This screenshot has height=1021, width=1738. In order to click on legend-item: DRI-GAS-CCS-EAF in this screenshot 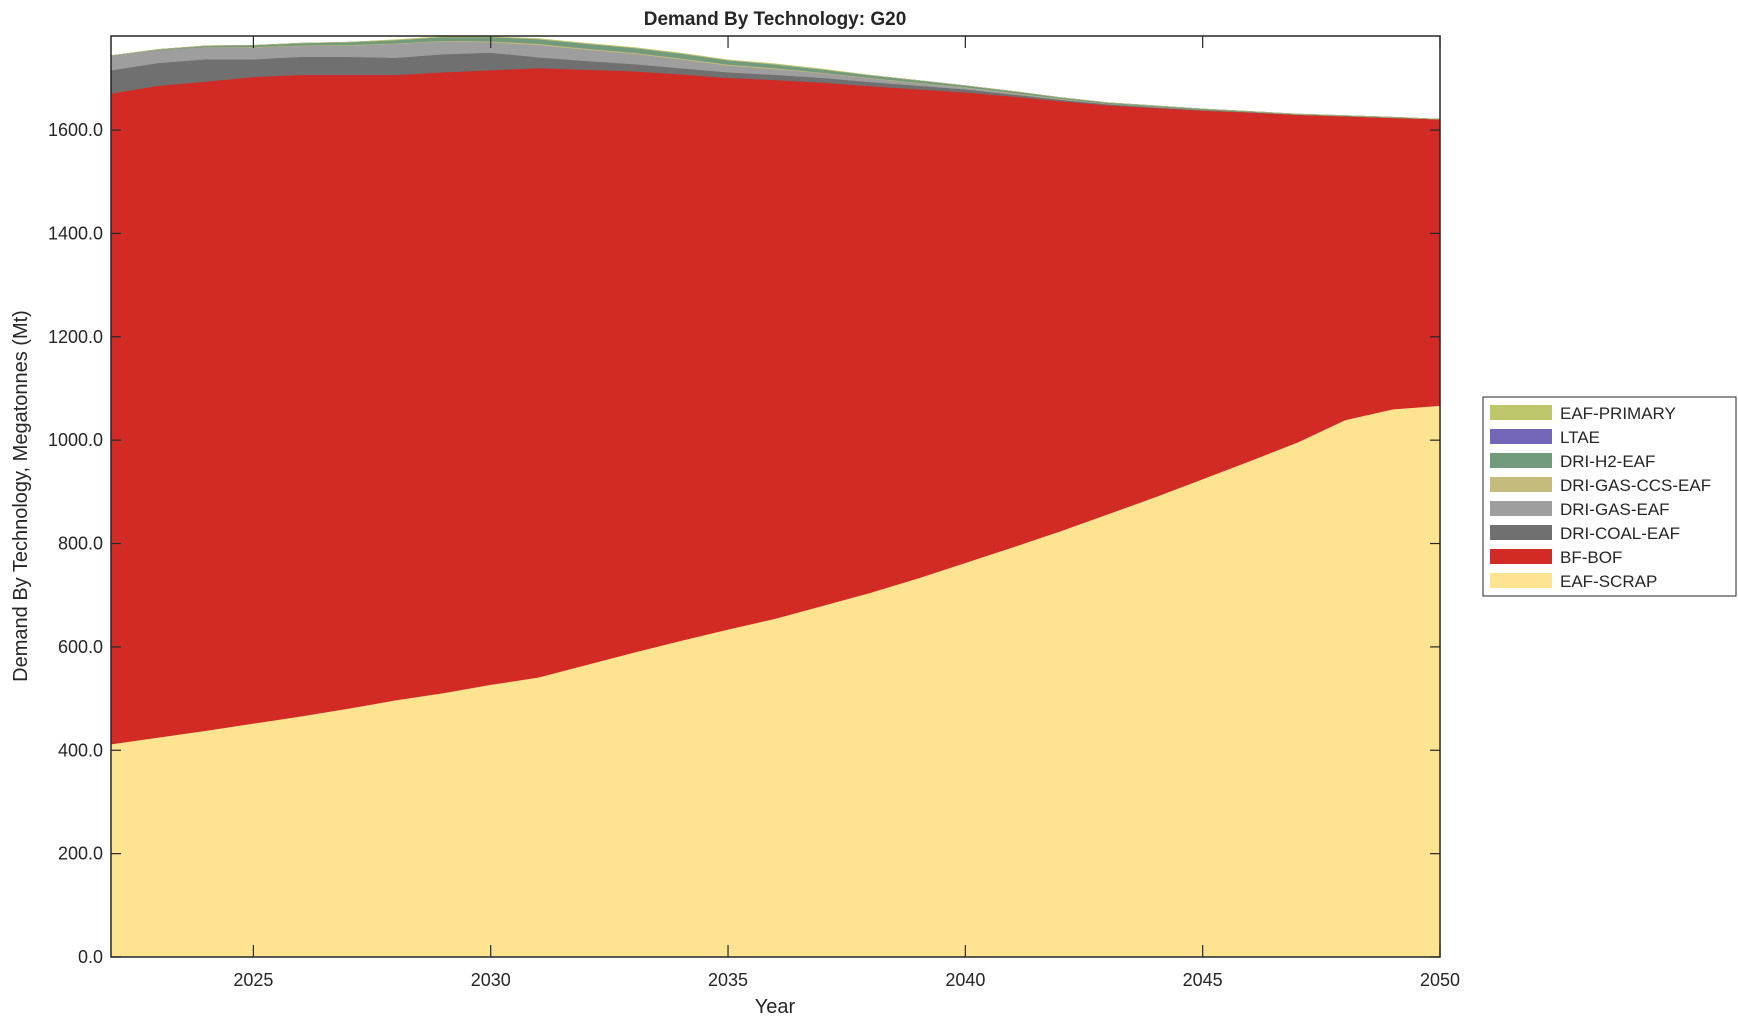, I will do `click(1600, 485)`.